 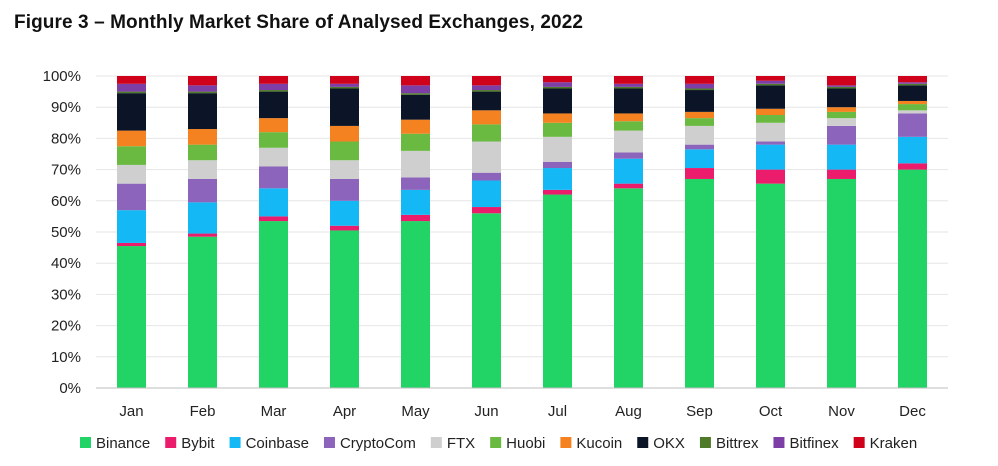 What do you see at coordinates (131, 317) in the screenshot?
I see `bar-segment-binance-jan` at bounding box center [131, 317].